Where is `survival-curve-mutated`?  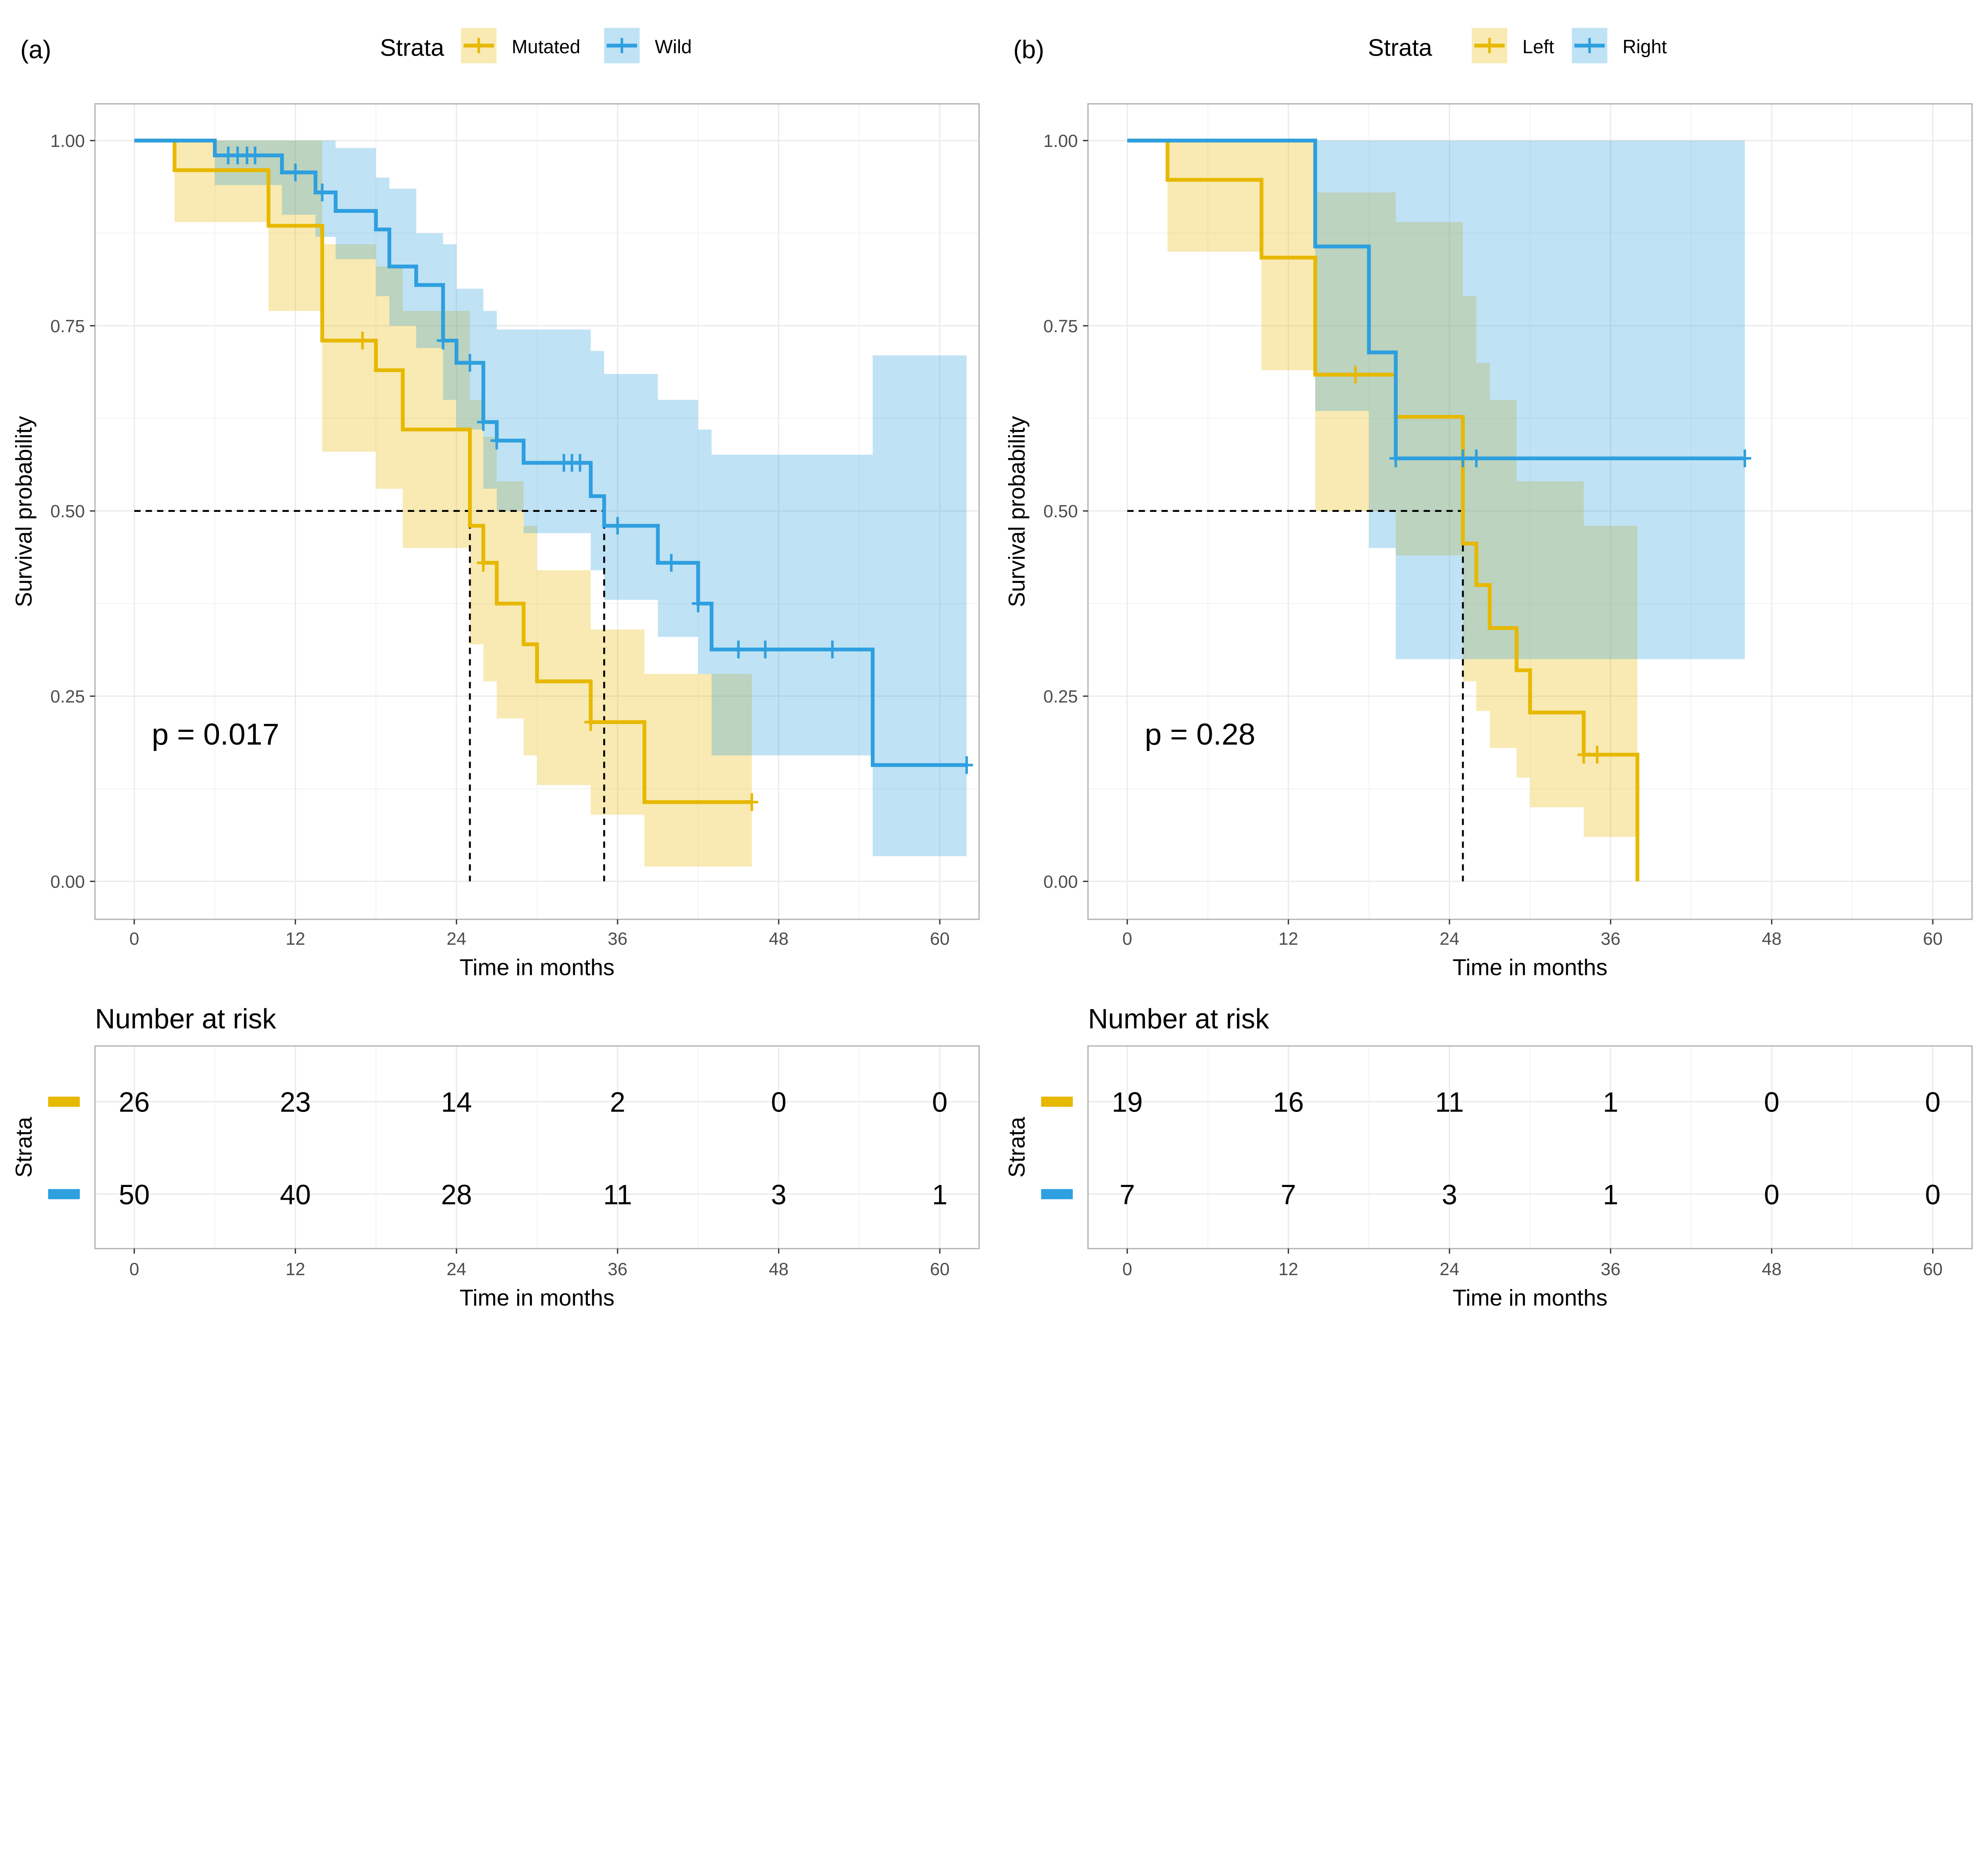
survival-curve-mutated is located at coordinates (443, 471).